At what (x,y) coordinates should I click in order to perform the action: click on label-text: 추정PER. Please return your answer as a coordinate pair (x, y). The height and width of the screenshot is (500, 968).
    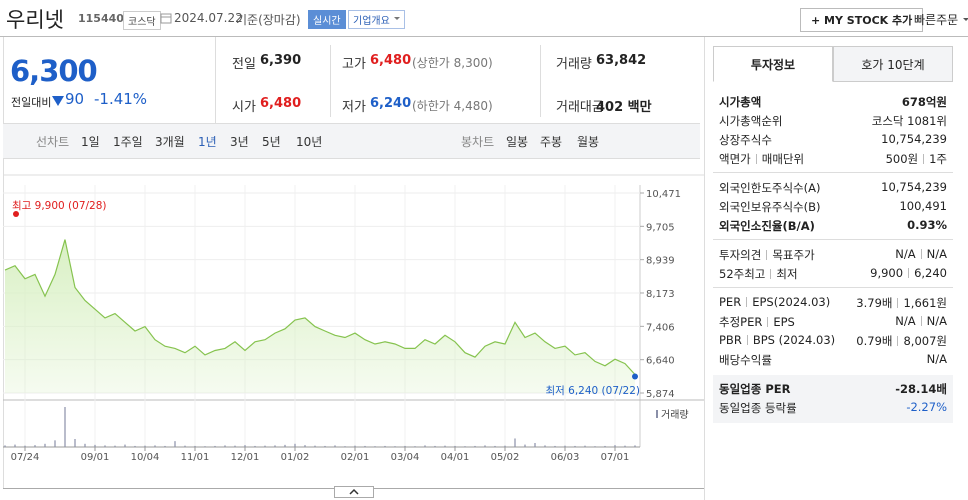
    Looking at the image, I should click on (741, 322).